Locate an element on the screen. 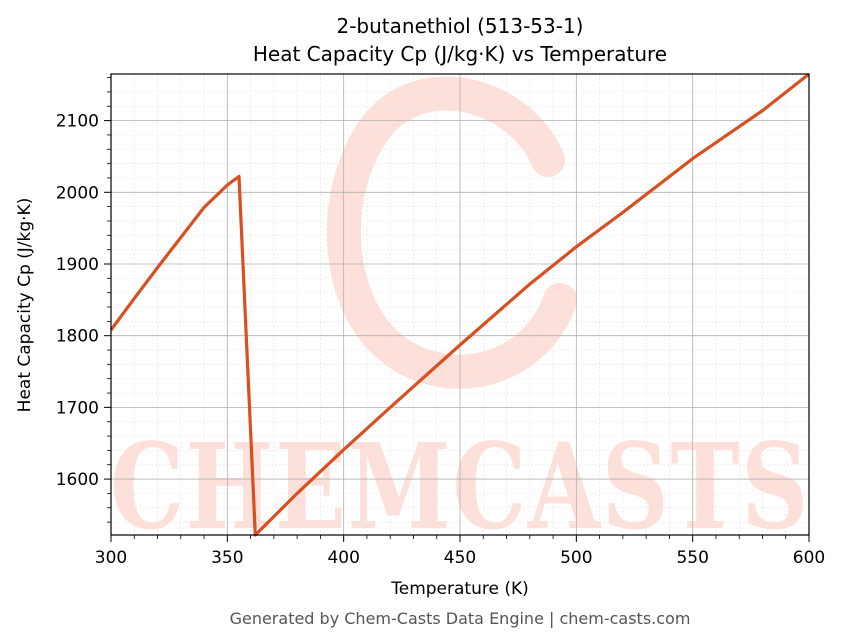  y-tick-label: 2100 is located at coordinates (77, 122).